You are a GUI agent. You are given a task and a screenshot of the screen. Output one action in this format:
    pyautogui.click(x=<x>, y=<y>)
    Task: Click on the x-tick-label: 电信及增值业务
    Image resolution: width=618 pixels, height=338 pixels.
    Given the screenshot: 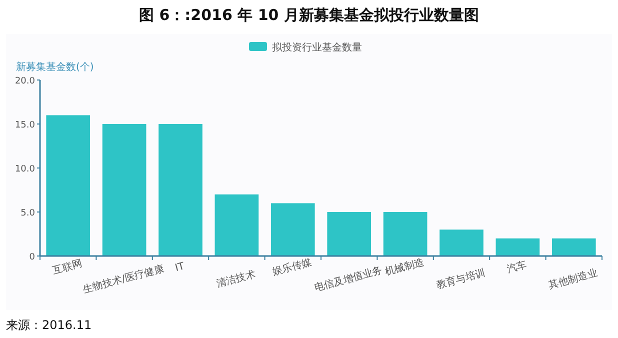 What is the action you would take?
    pyautogui.click(x=348, y=279)
    